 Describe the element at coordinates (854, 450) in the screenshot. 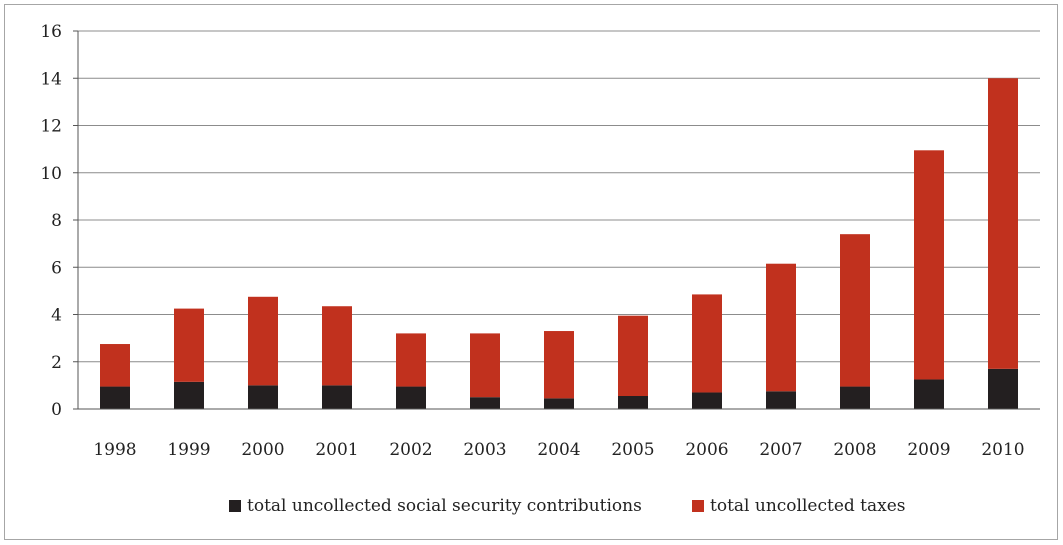

I see `x-tick-label-2008: 2008` at that location.